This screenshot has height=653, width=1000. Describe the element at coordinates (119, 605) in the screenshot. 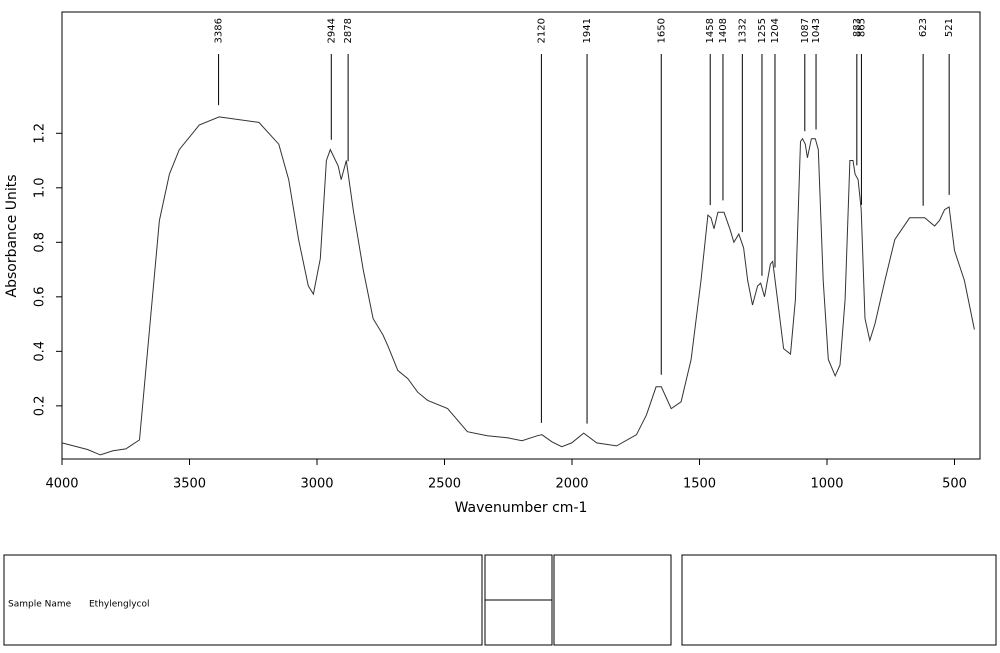

I see `sample-name-value: Ethylenglycol` at that location.